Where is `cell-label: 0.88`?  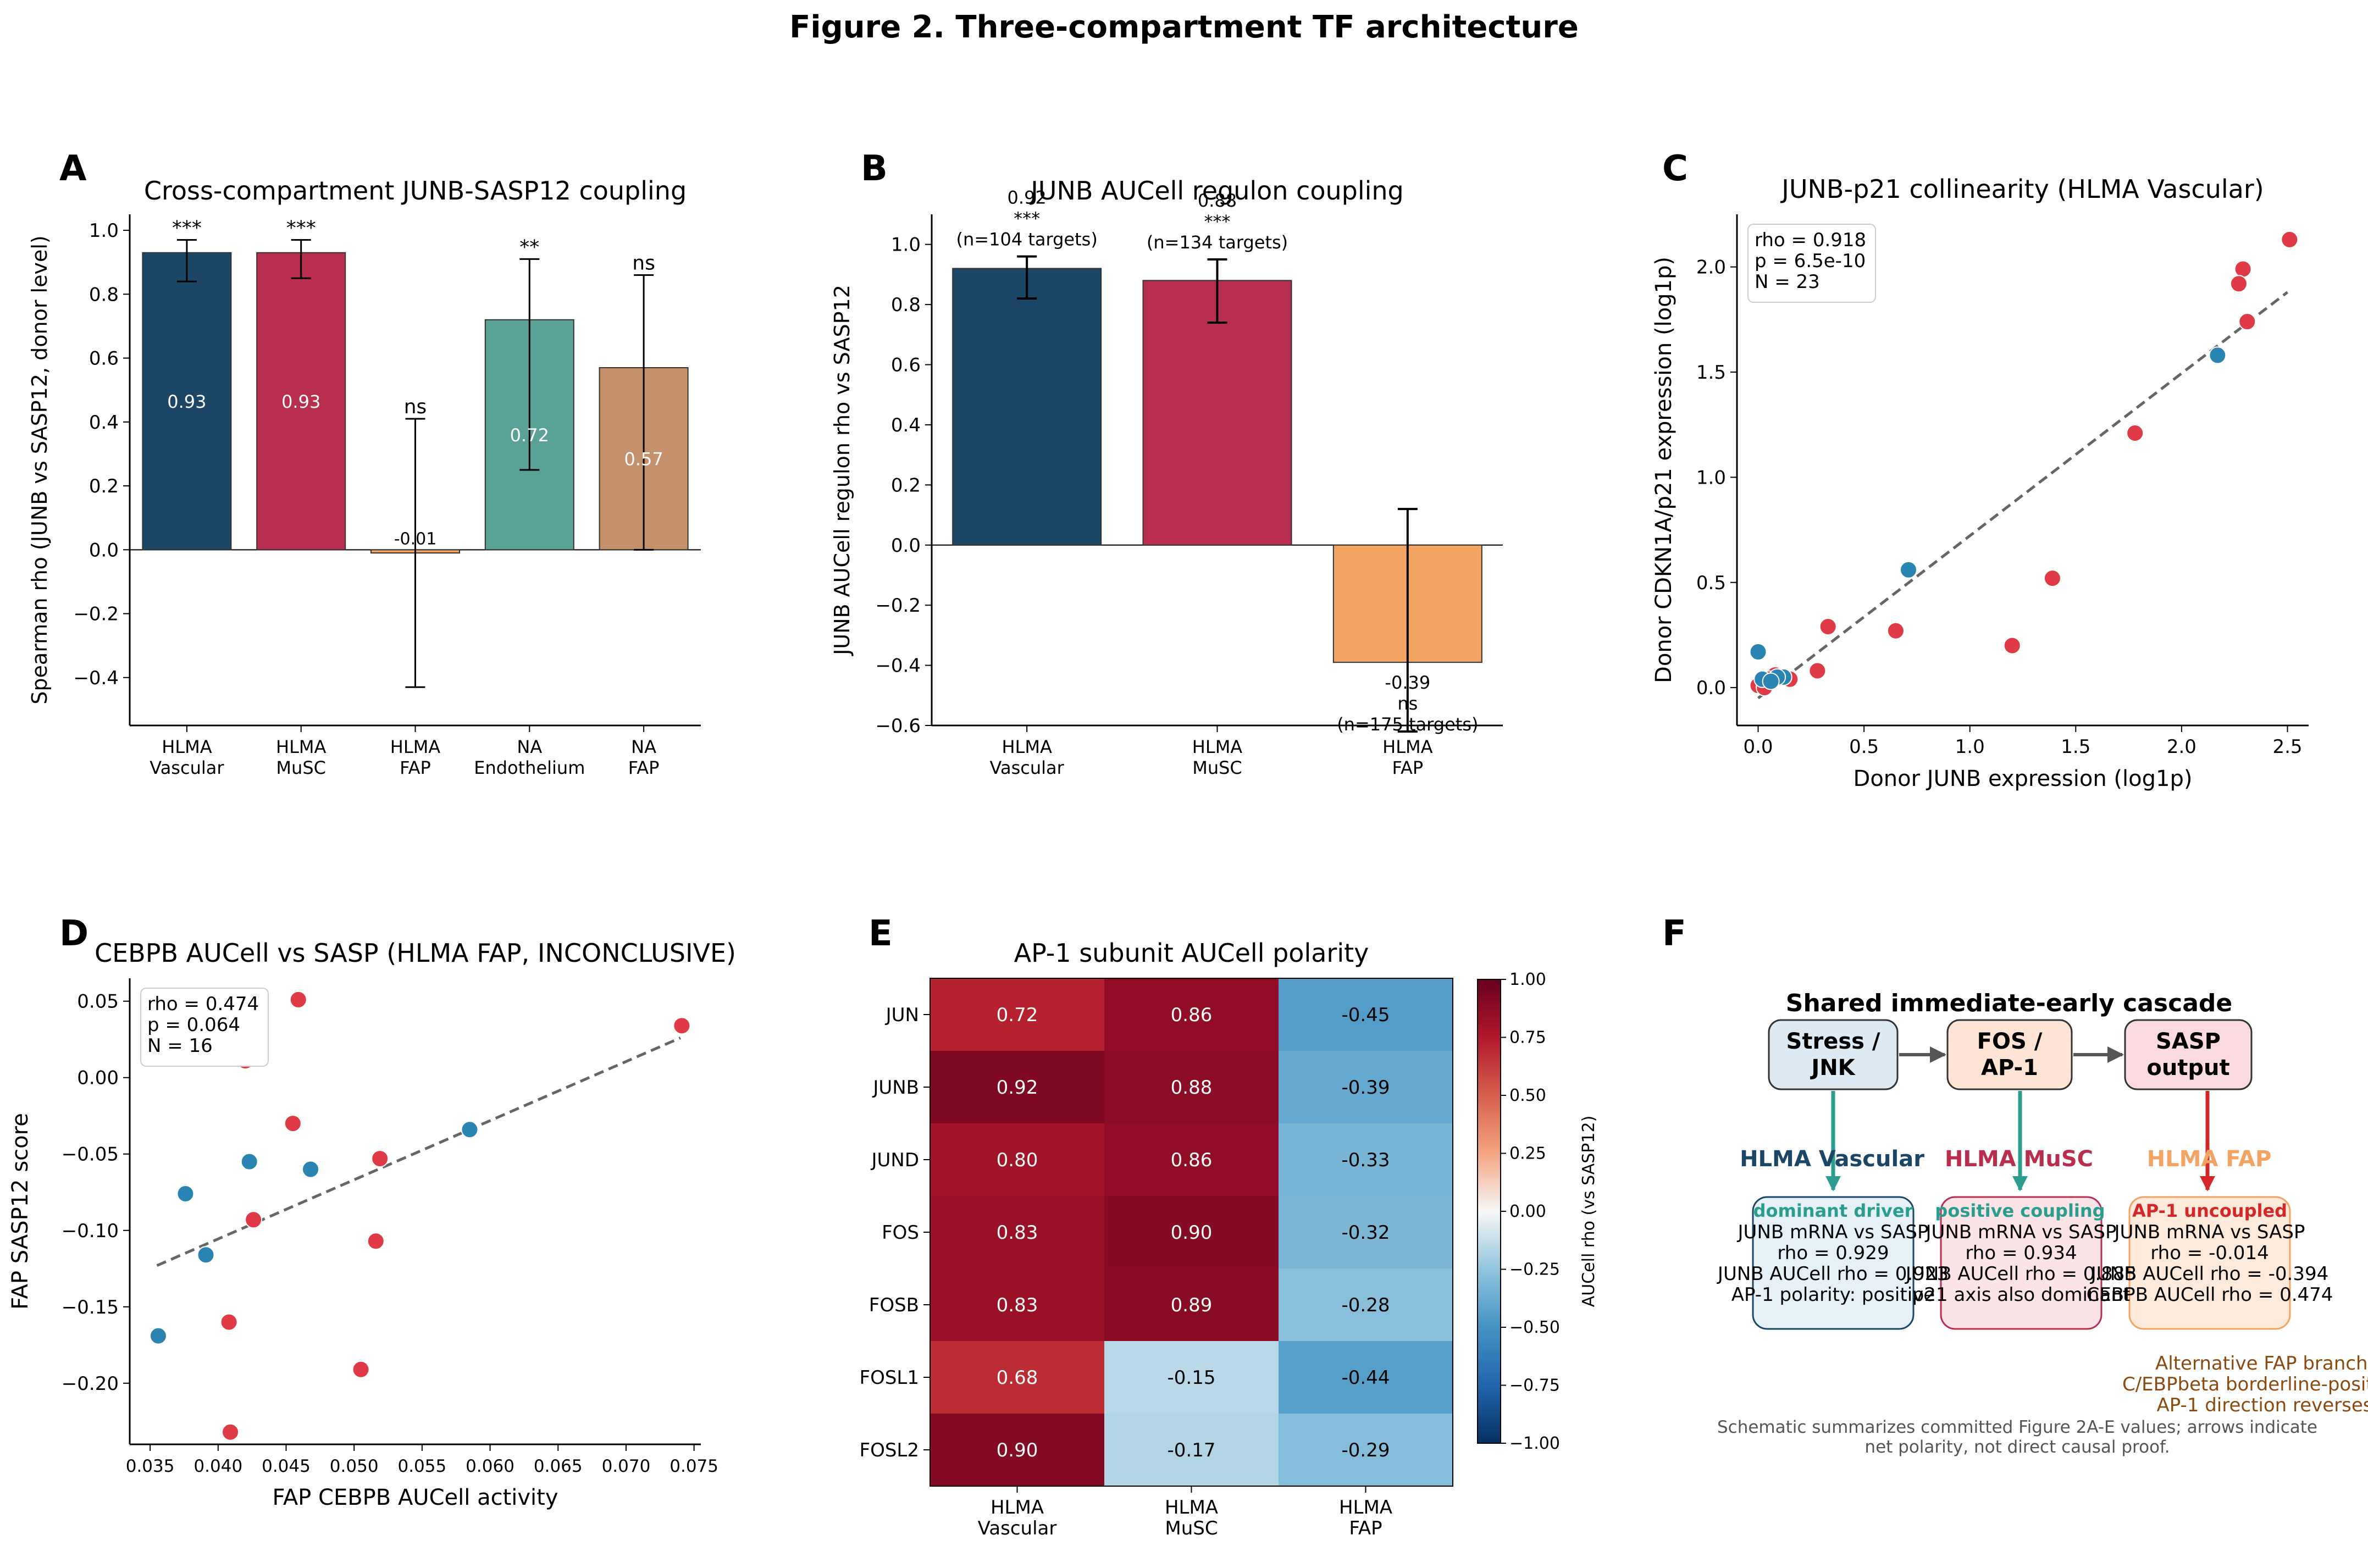
cell-label: 0.88 is located at coordinates (1192, 1088).